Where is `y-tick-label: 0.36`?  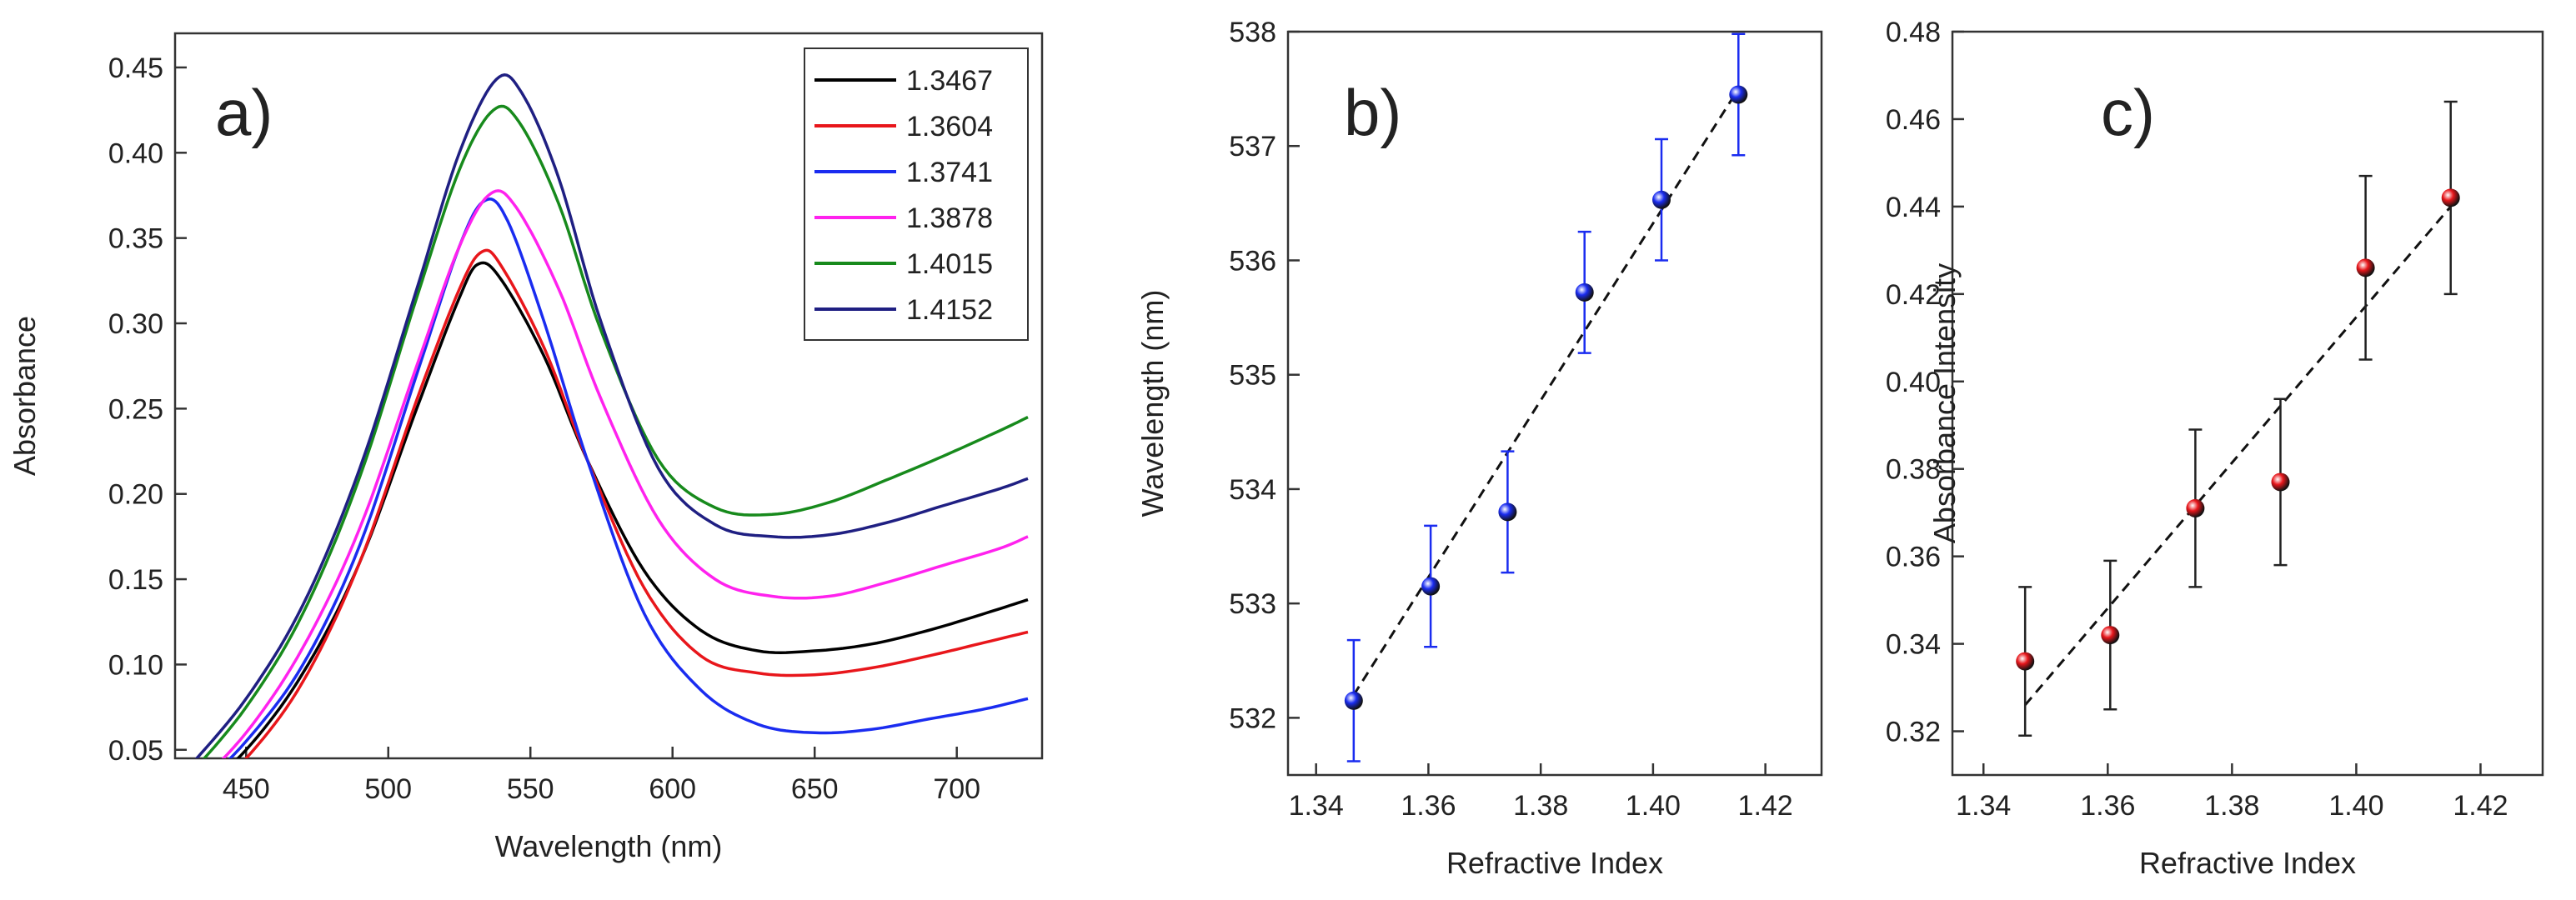
y-tick-label: 0.36 is located at coordinates (1913, 557).